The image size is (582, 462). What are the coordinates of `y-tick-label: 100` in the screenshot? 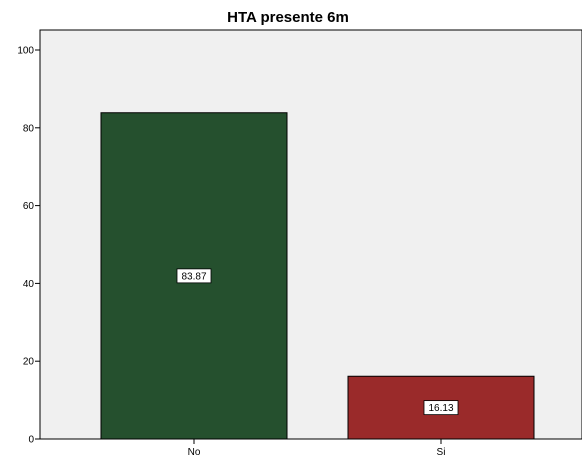 It's located at (25, 51).